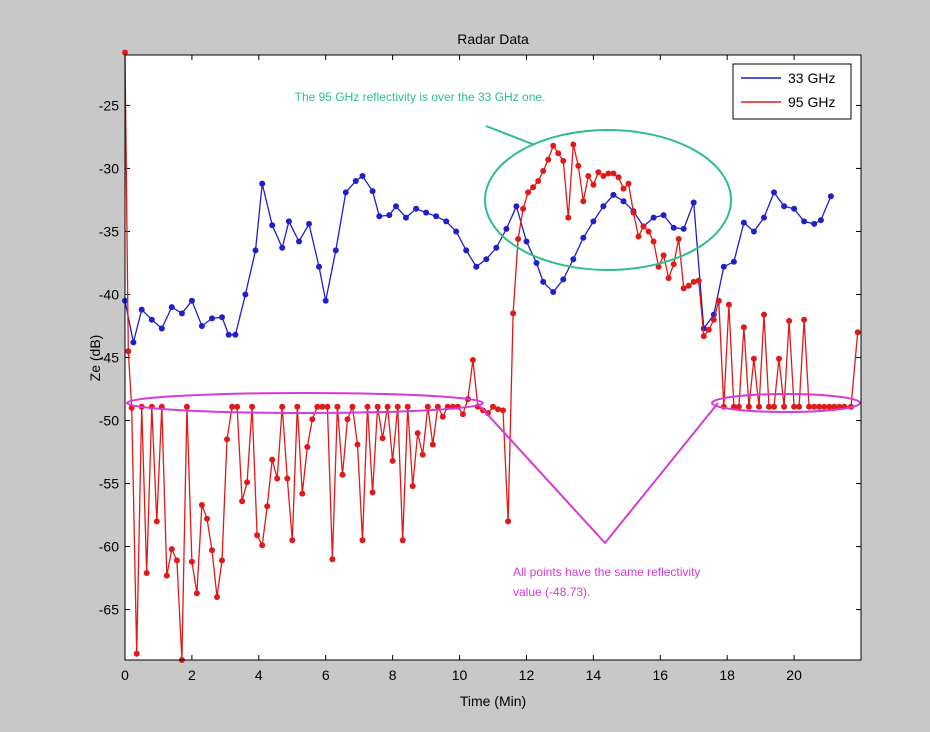  Describe the element at coordinates (660, 675) in the screenshot. I see `x-tick-label: 16` at that location.